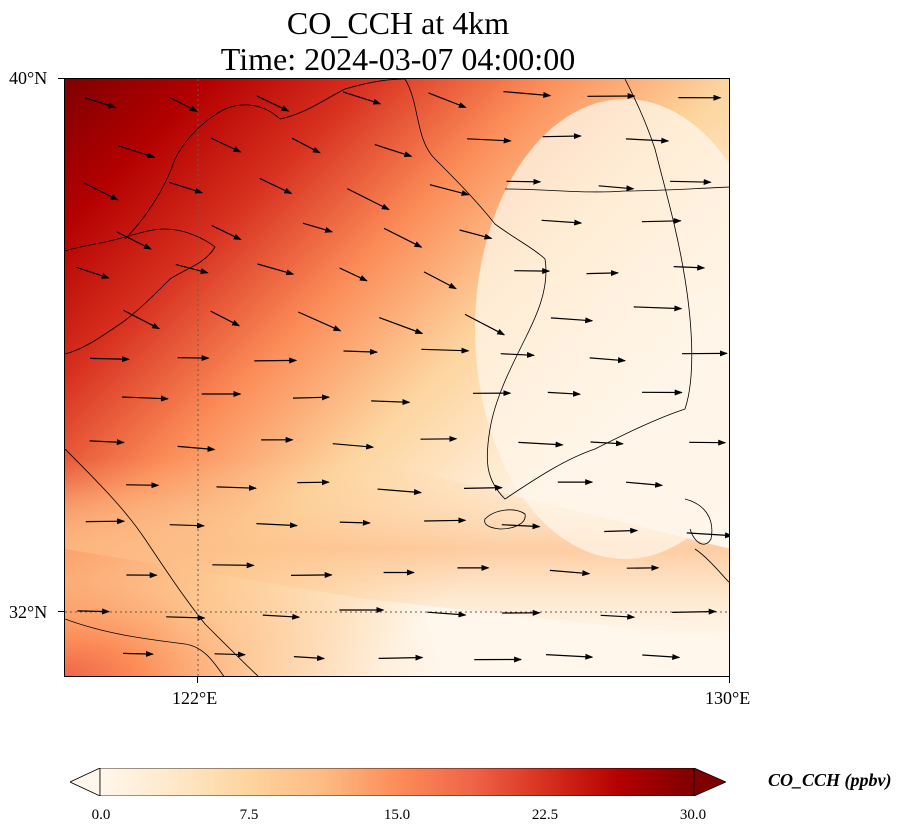 This screenshot has height=836, width=921. I want to click on west-korea-bay, so click(475, 169).